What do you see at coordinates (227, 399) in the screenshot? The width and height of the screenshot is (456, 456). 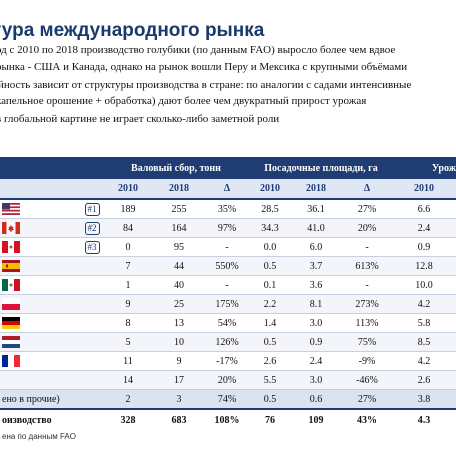 I see `table-cell: 74%` at bounding box center [227, 399].